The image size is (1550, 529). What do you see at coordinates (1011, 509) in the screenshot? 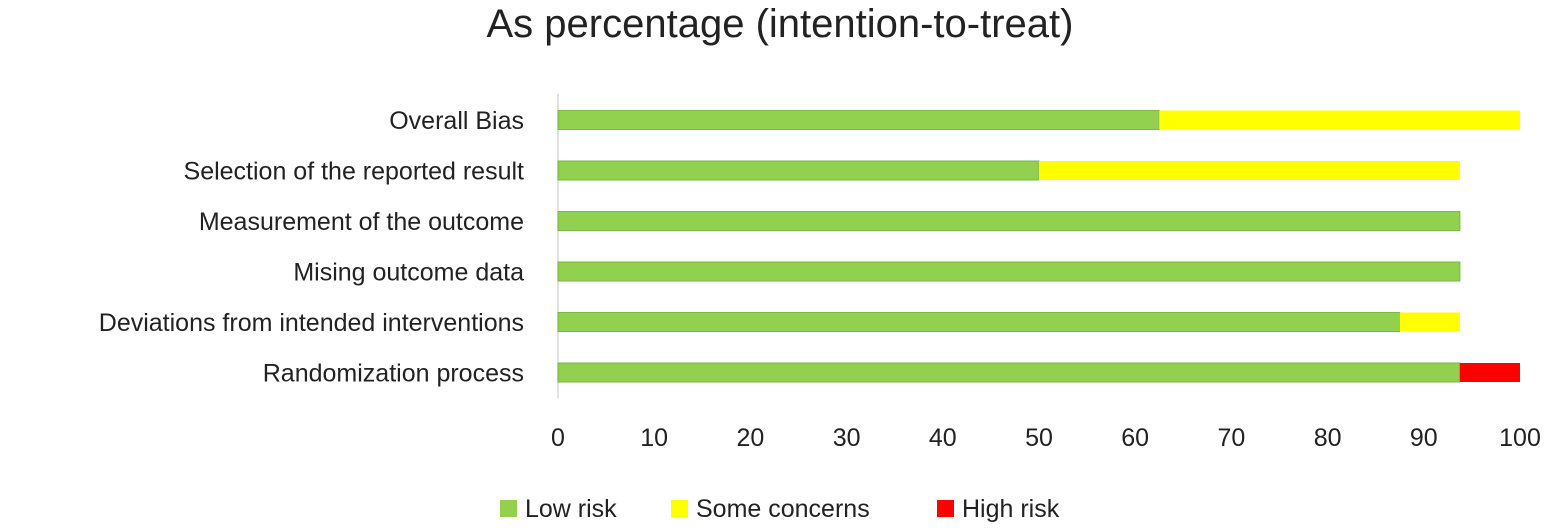
I see `legend-label-high-risk: High risk` at bounding box center [1011, 509].